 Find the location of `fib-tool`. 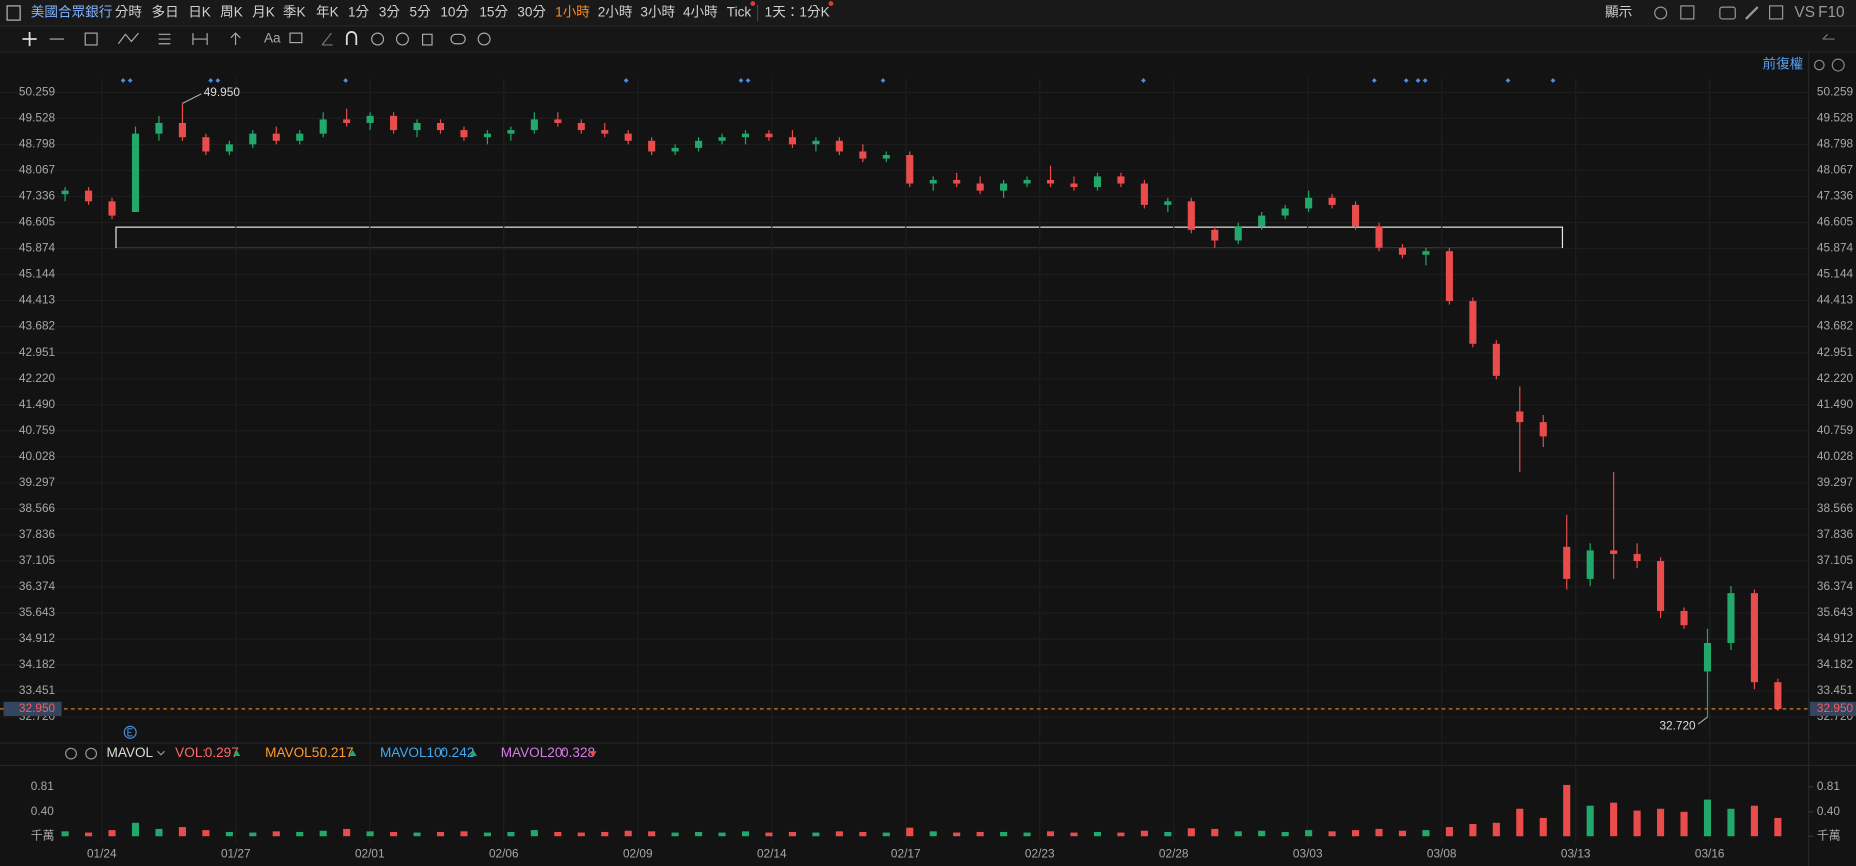

fib-tool is located at coordinates (164, 39).